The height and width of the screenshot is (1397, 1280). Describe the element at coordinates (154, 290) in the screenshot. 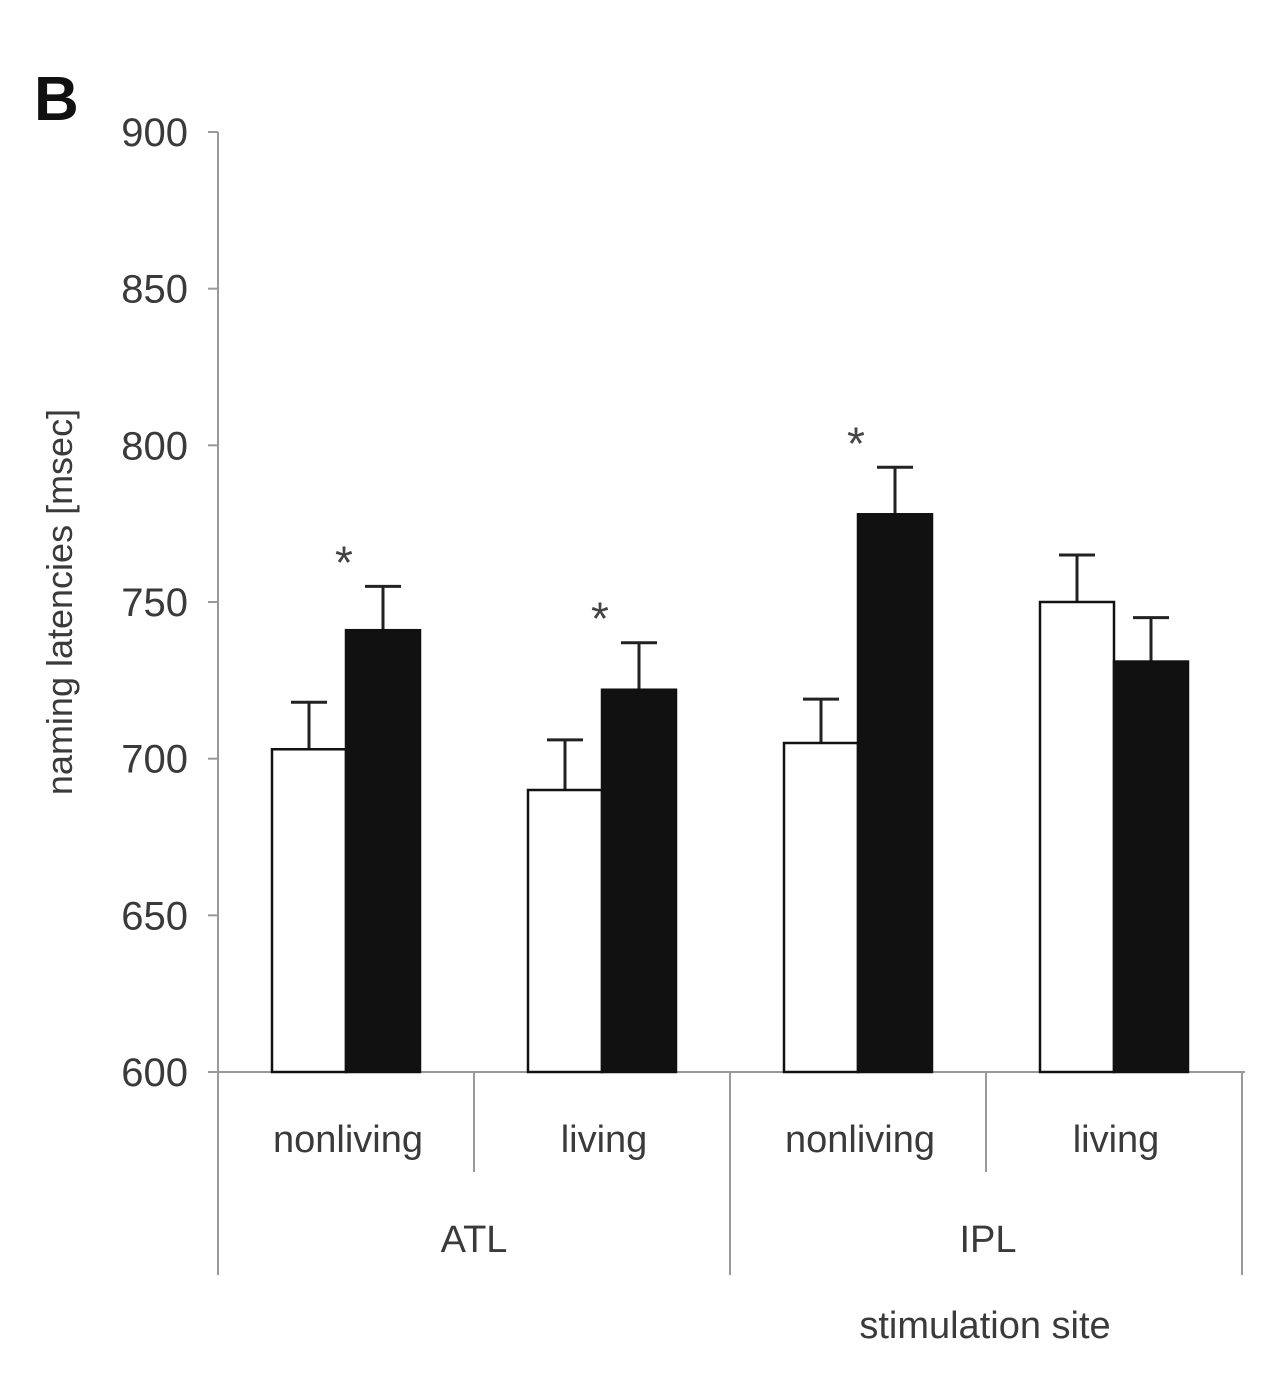

I see `y-tick-label: 850` at that location.